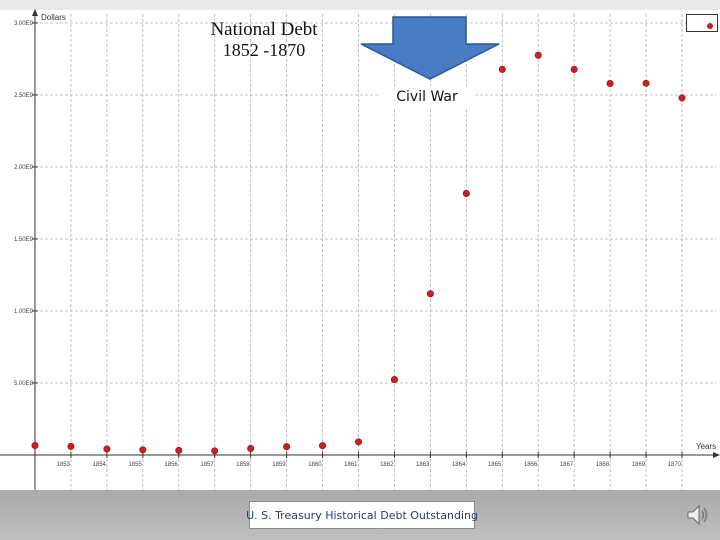 The width and height of the screenshot is (720, 540). I want to click on y-axis-label: Dollars, so click(53, 17).